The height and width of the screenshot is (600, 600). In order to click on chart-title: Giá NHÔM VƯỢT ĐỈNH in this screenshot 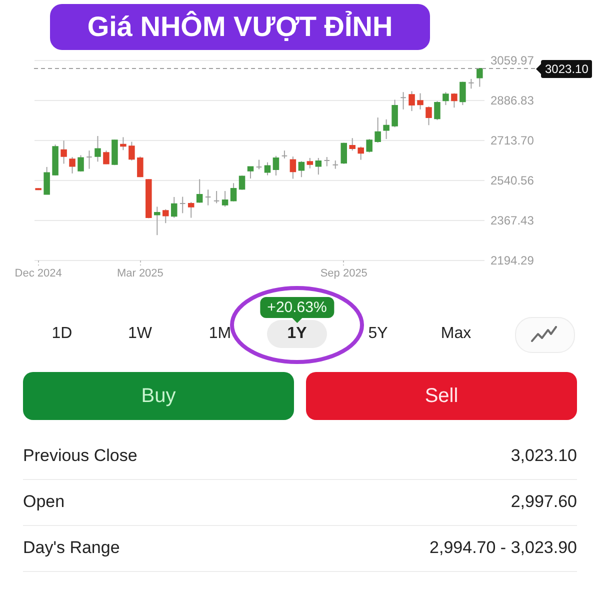, I will do `click(240, 27)`.